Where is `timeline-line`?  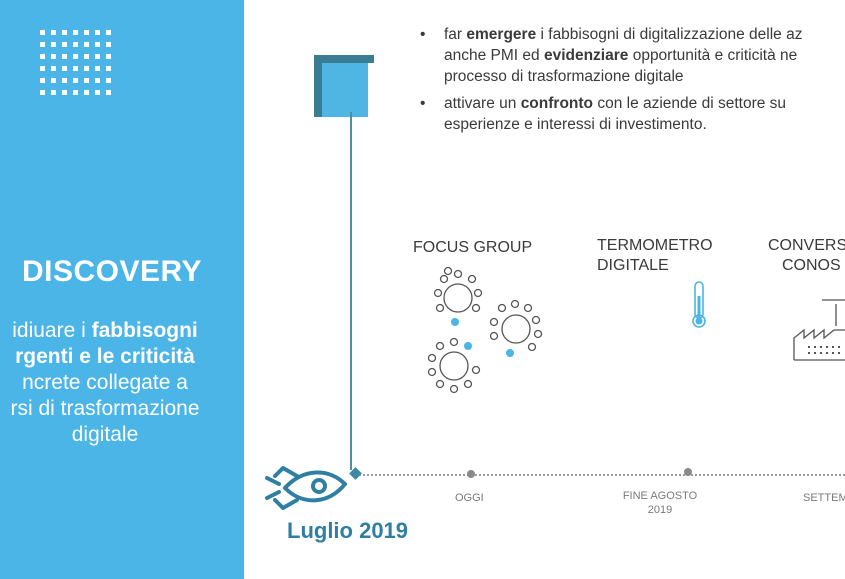
timeline-line is located at coordinates (600, 475).